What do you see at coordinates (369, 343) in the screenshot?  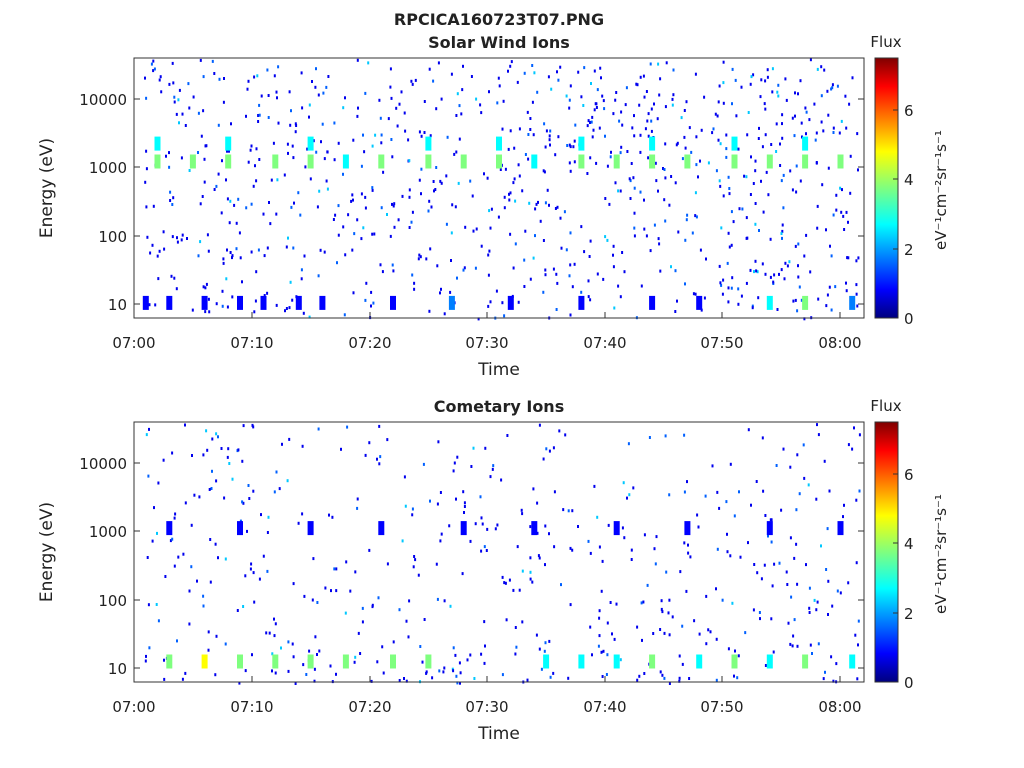 I see `x-tick-label: 07:20` at bounding box center [369, 343].